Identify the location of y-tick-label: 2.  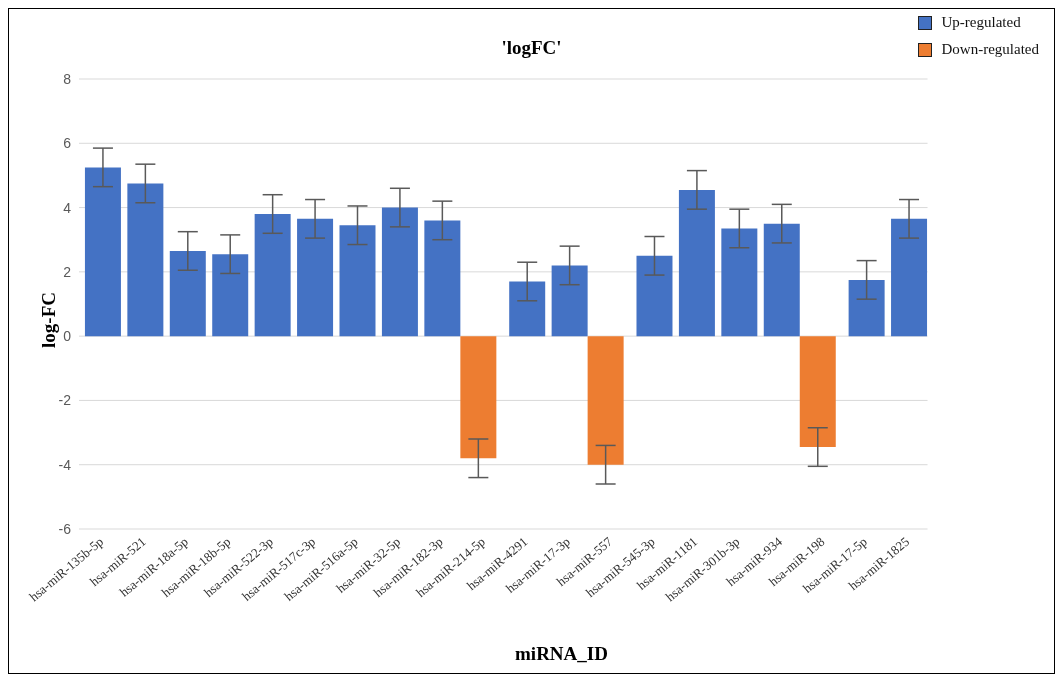
(67, 271).